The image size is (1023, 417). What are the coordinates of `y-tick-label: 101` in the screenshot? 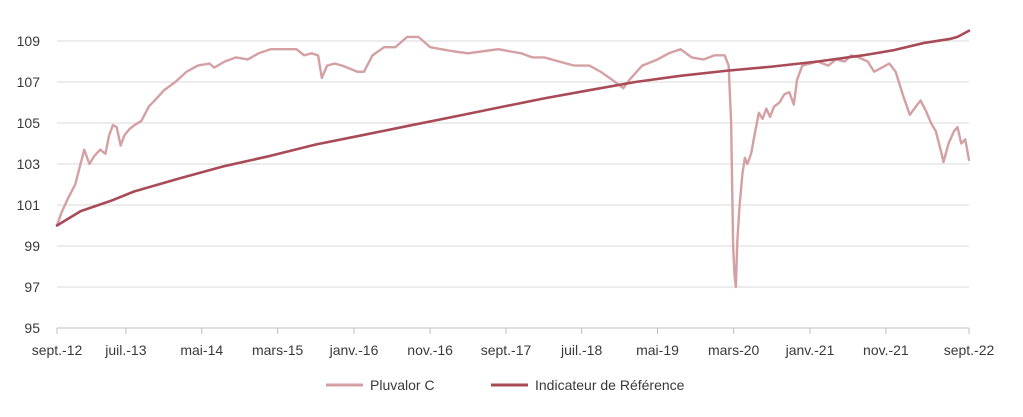 It's located at (29, 205).